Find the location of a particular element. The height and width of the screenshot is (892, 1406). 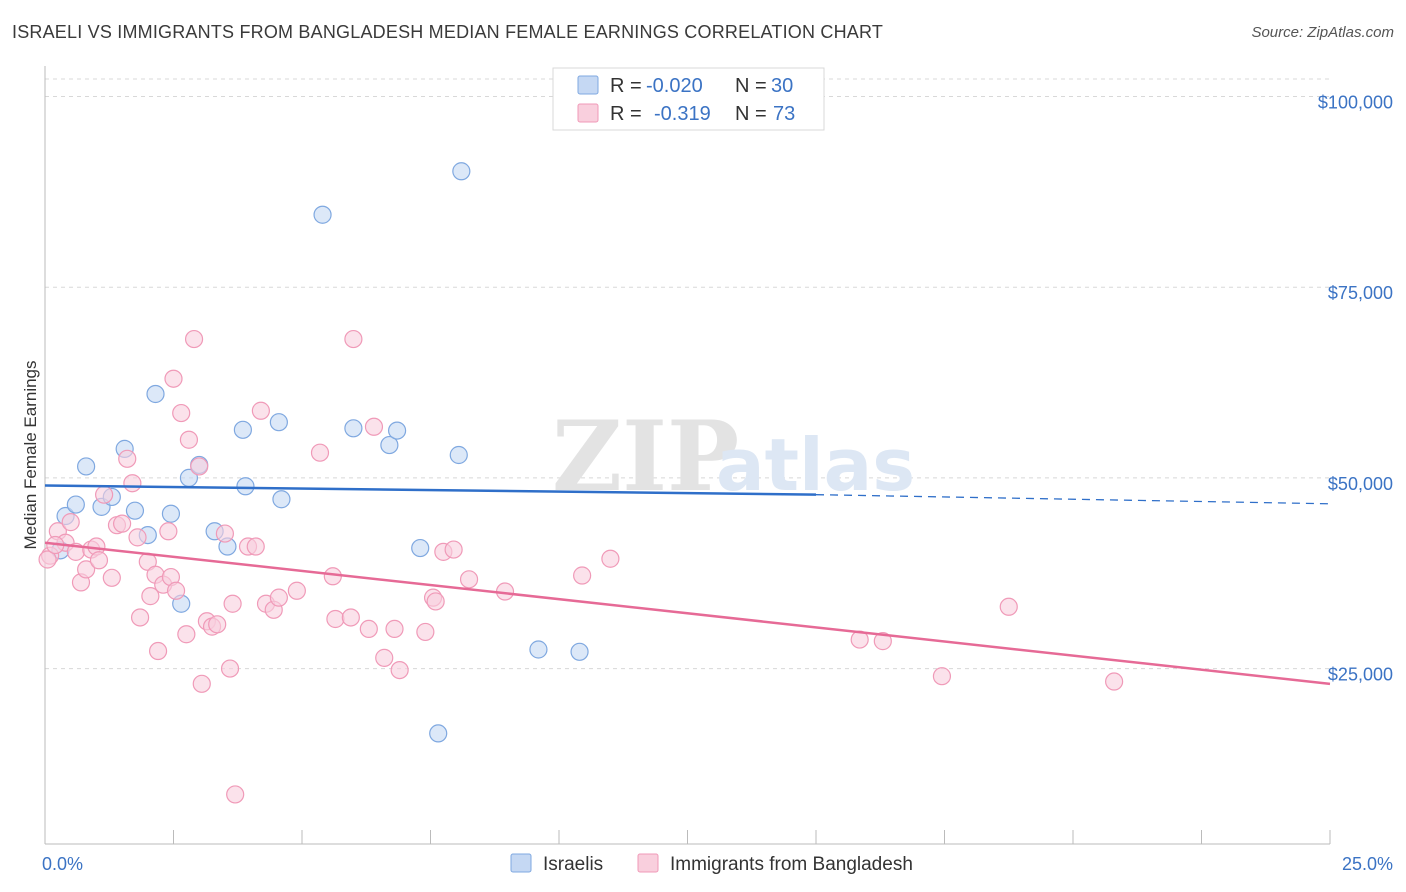

bottom-legend-label-bangladesh: Immigrants from Bangladesh is located at coordinates (791, 864).